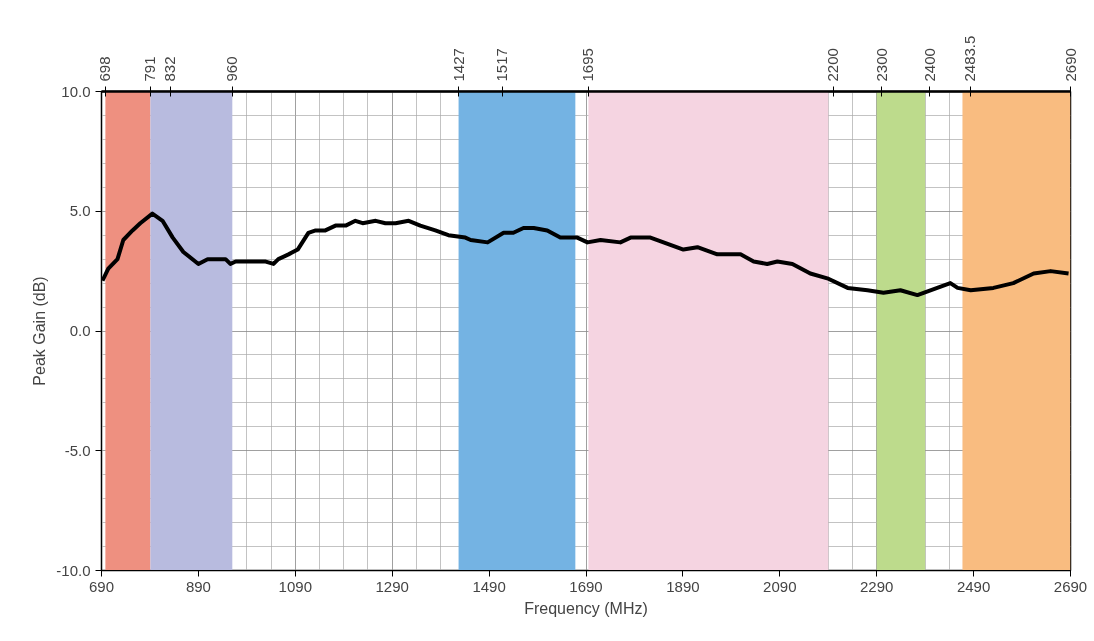  I want to click on x2-tick-label: 2690, so click(1070, 65).